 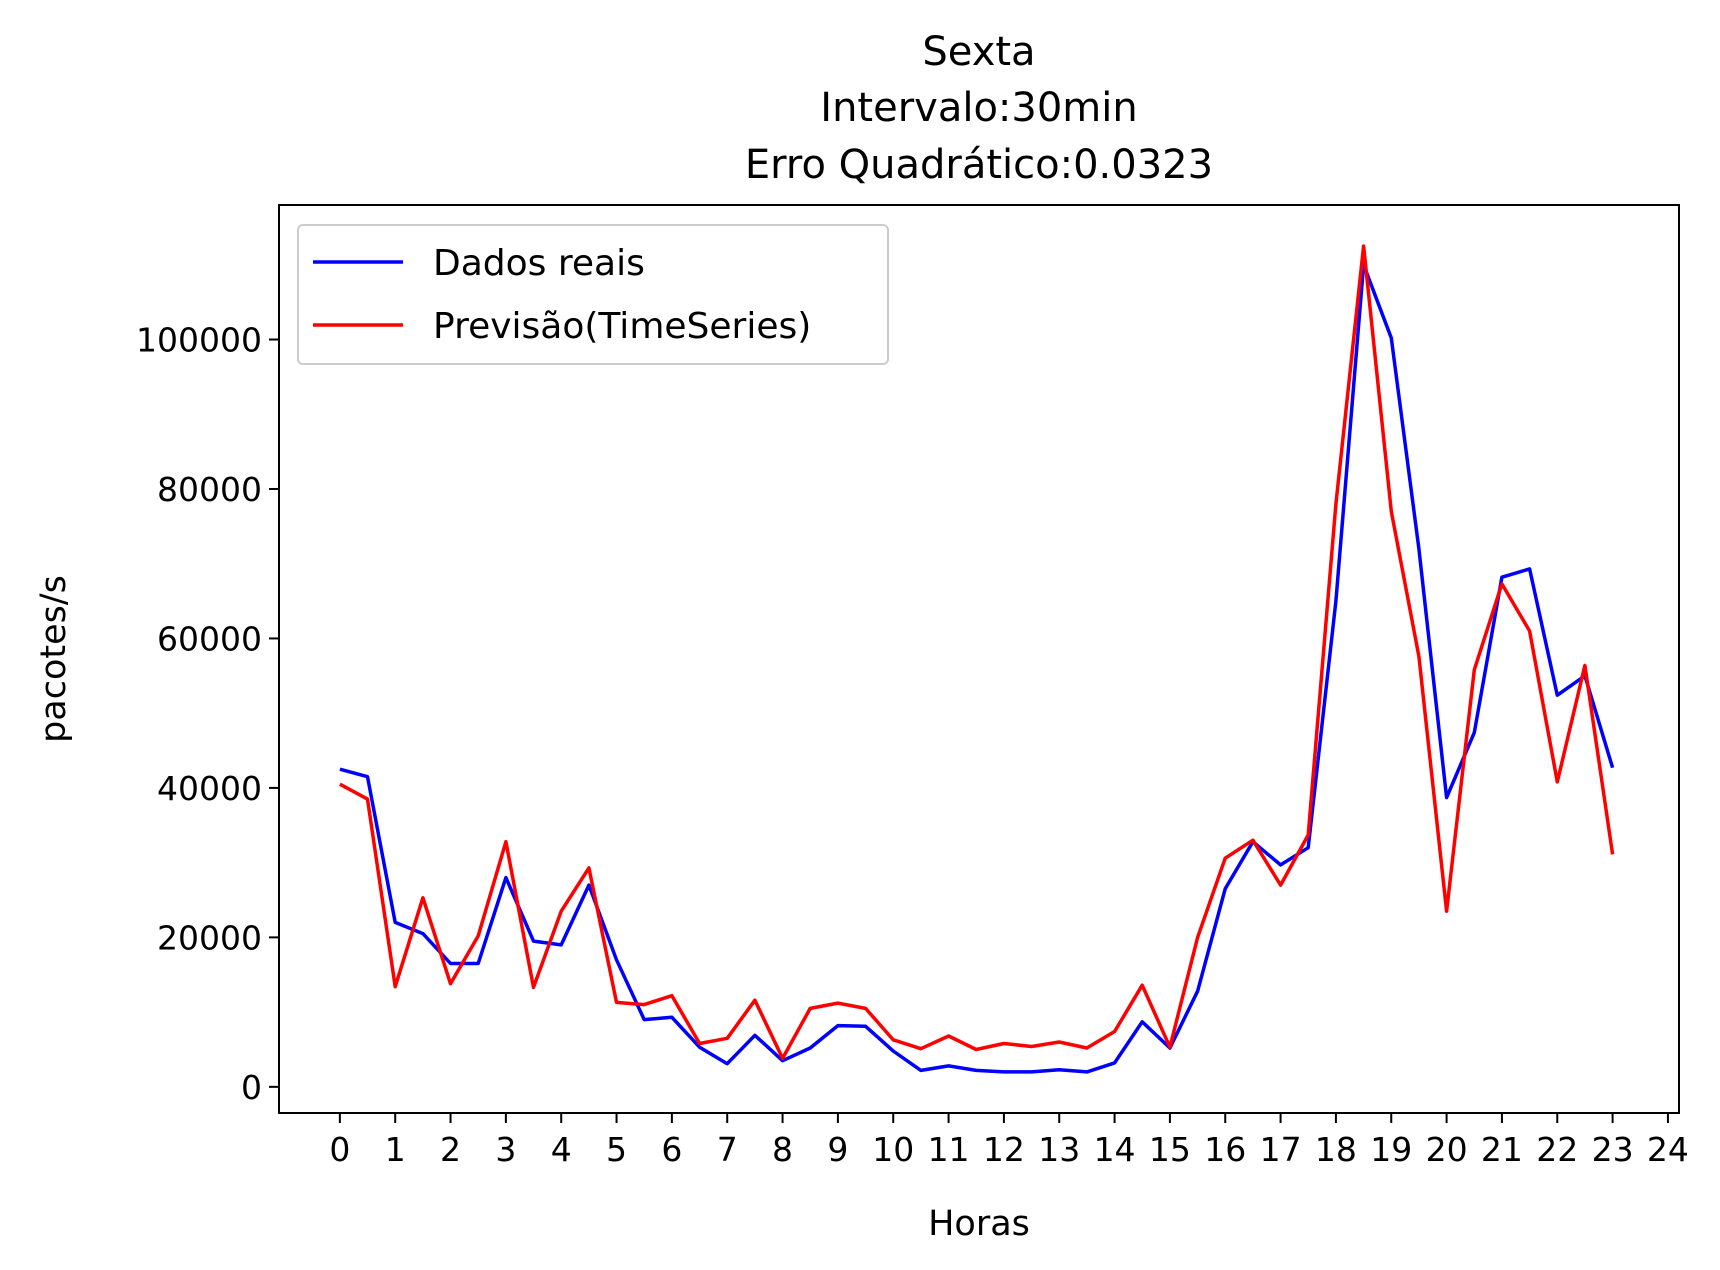 What do you see at coordinates (54, 659) in the screenshot?
I see `y-axis-label: pacotes/s` at bounding box center [54, 659].